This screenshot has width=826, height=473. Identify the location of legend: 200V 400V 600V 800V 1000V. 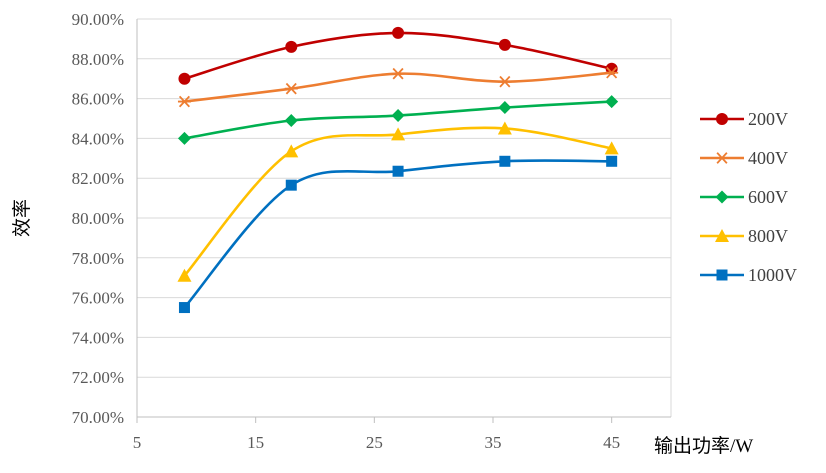
(748, 197).